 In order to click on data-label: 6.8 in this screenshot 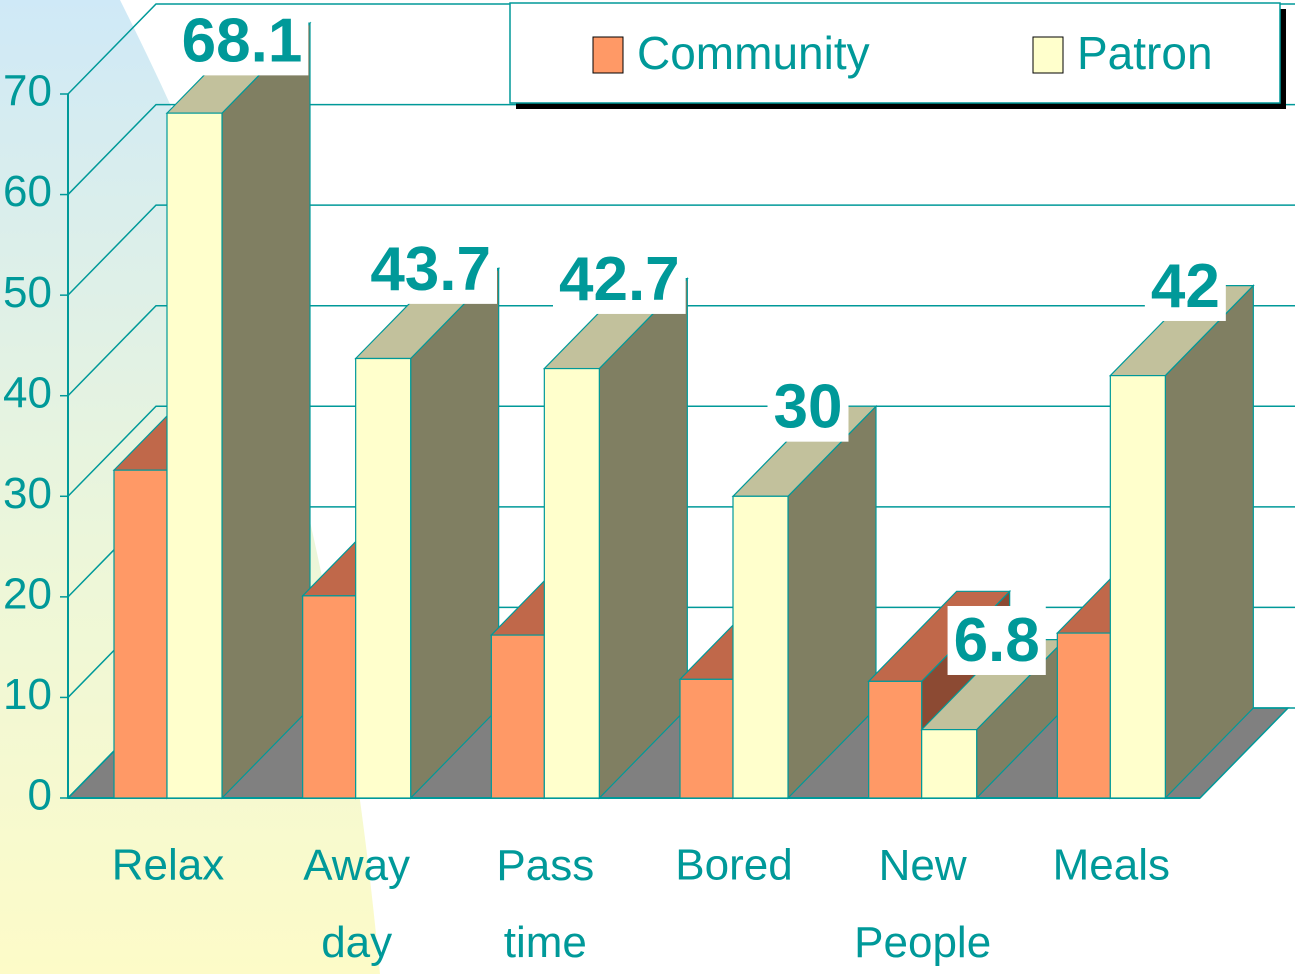, I will do `click(997, 640)`.